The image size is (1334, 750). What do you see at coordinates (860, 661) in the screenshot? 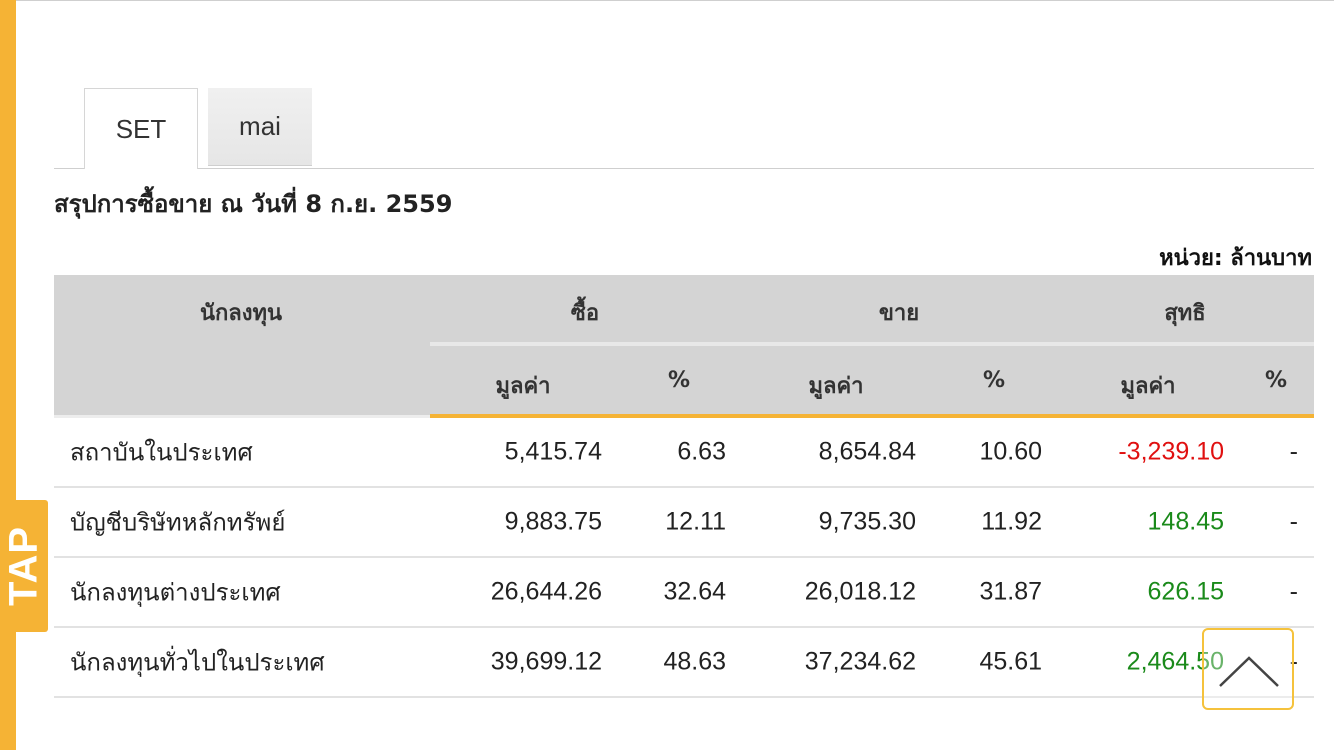
I see `sell-value: 37,234.62` at bounding box center [860, 661].